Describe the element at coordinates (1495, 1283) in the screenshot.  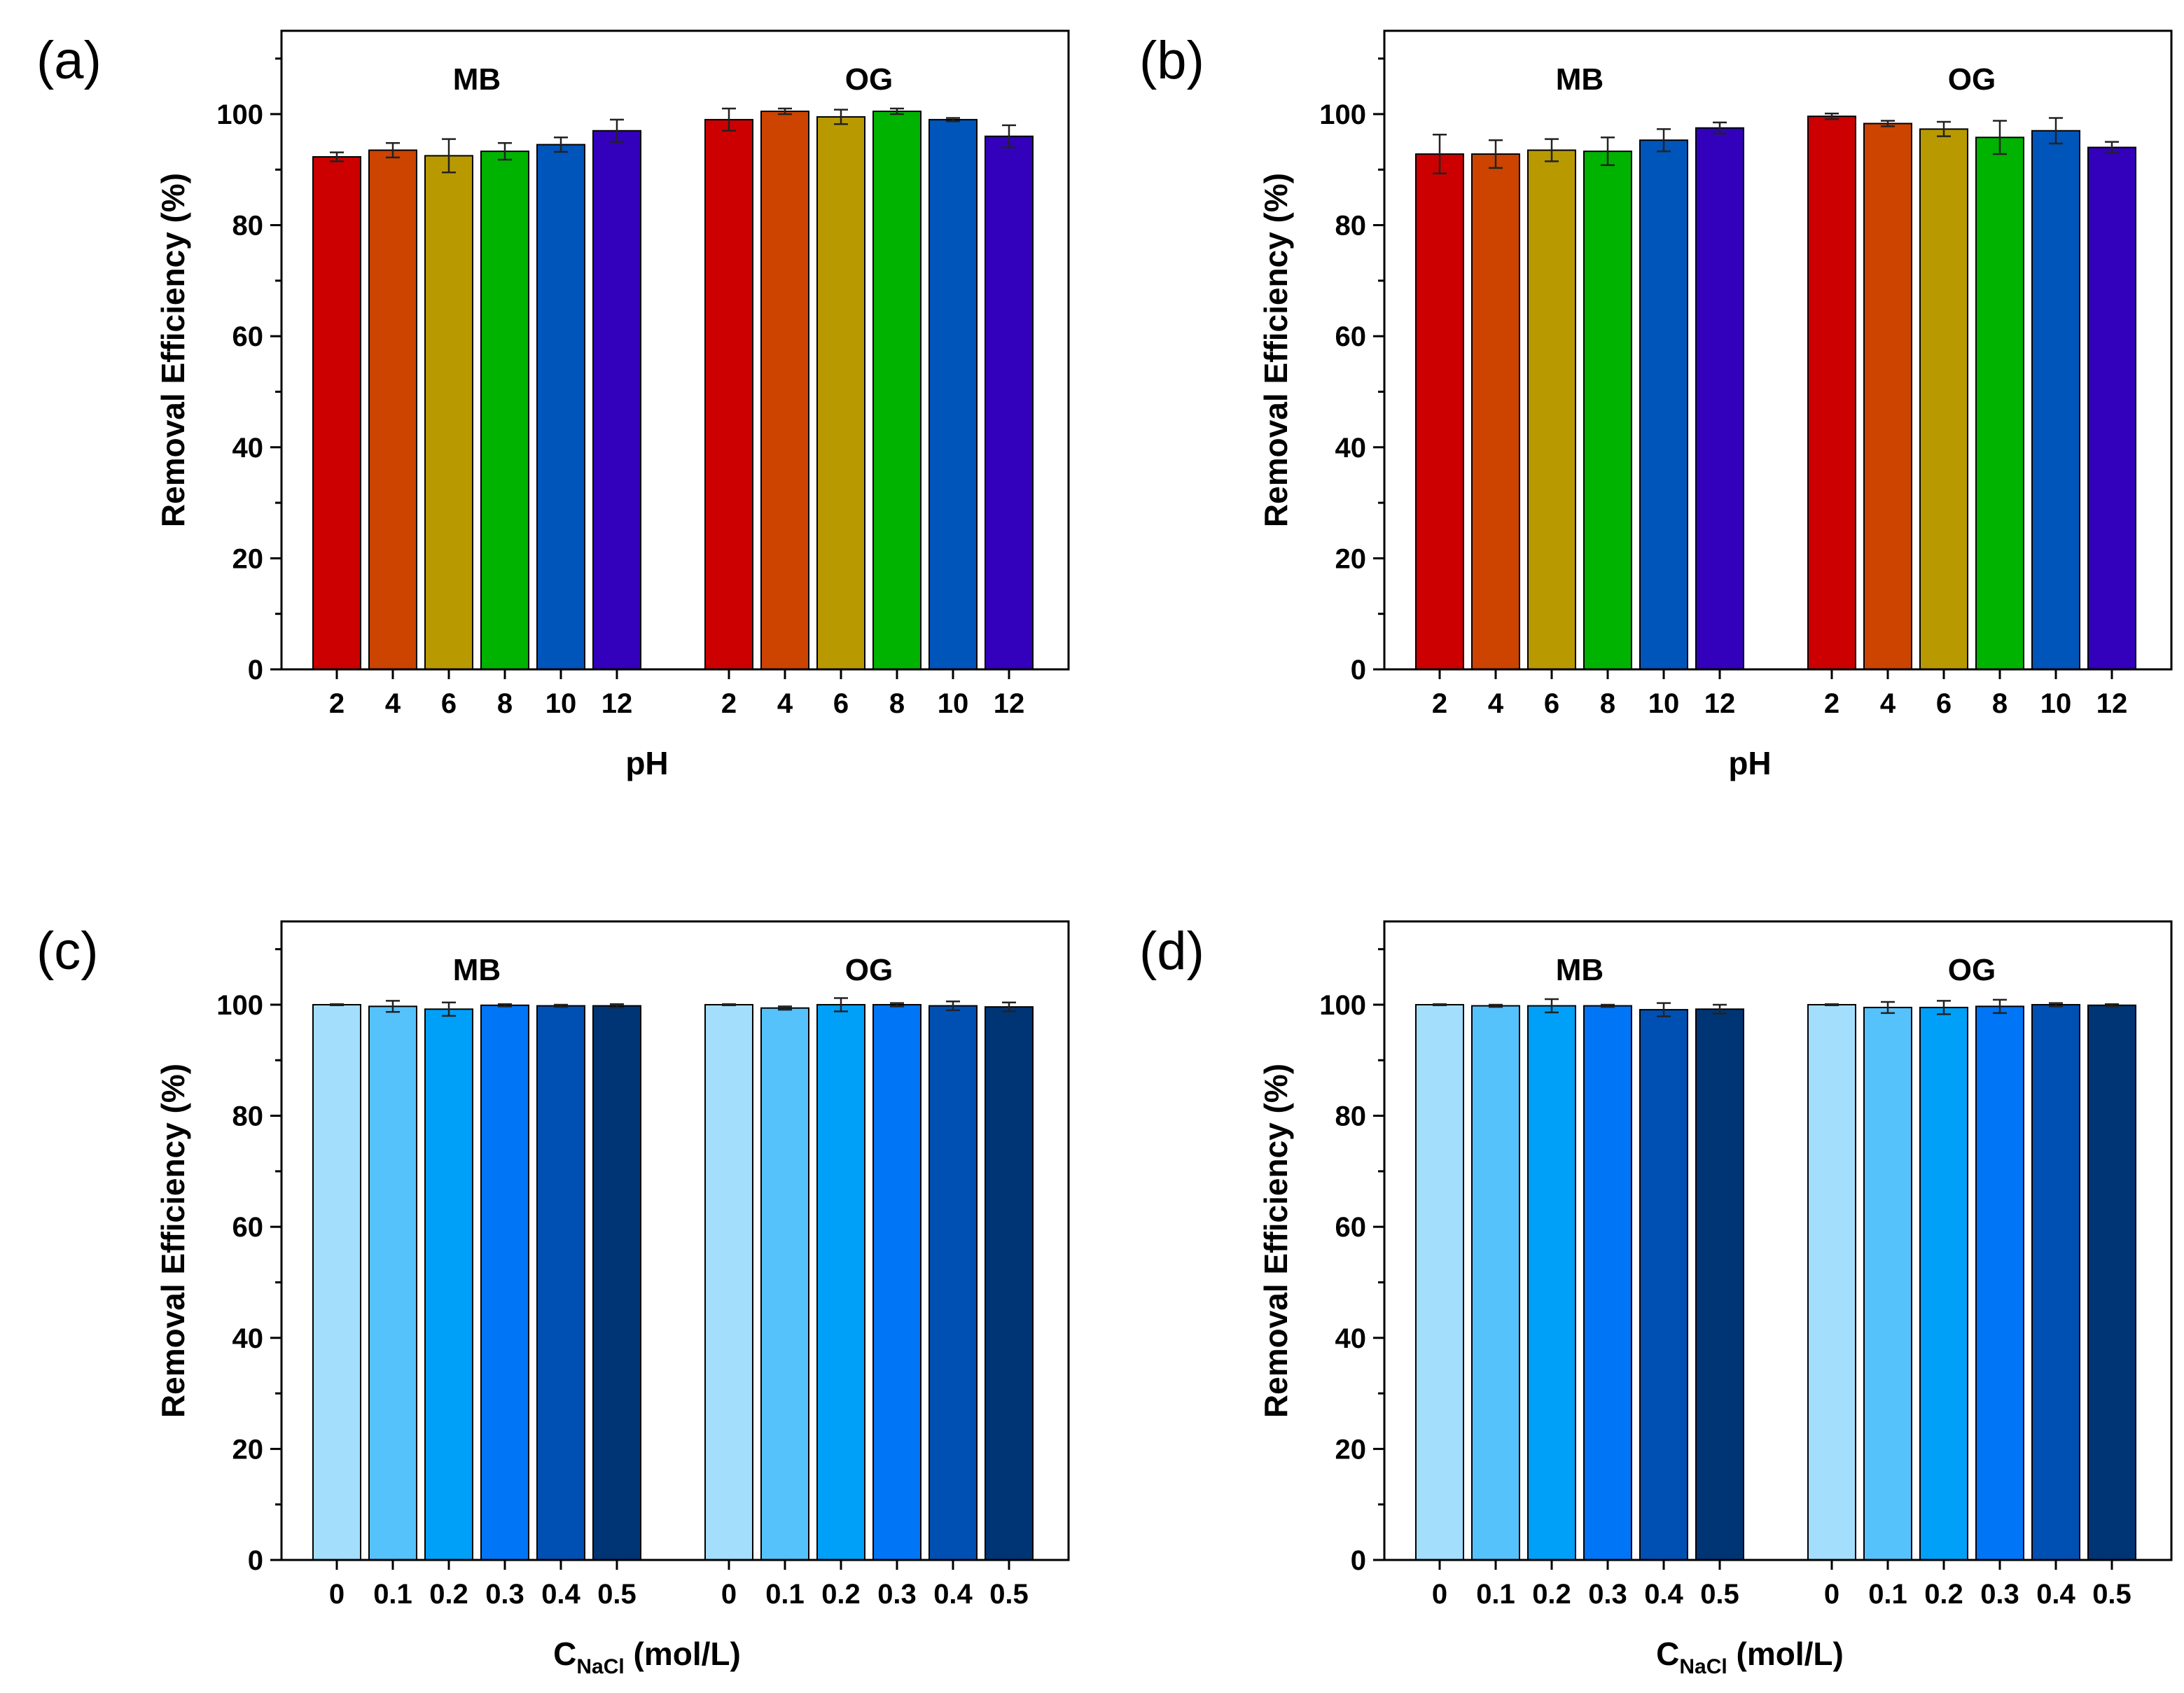
I see `bar-mb-0.1` at that location.